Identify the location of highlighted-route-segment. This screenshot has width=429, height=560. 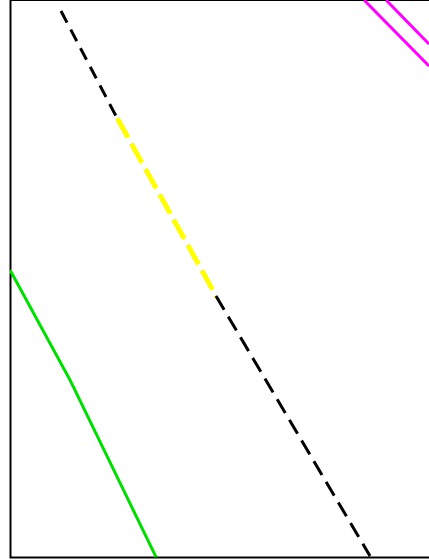
(166, 207).